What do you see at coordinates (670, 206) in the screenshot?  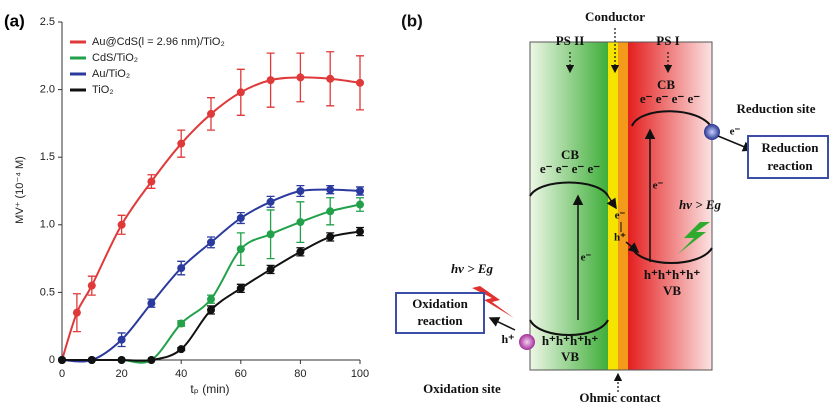 I see `ps1-region` at bounding box center [670, 206].